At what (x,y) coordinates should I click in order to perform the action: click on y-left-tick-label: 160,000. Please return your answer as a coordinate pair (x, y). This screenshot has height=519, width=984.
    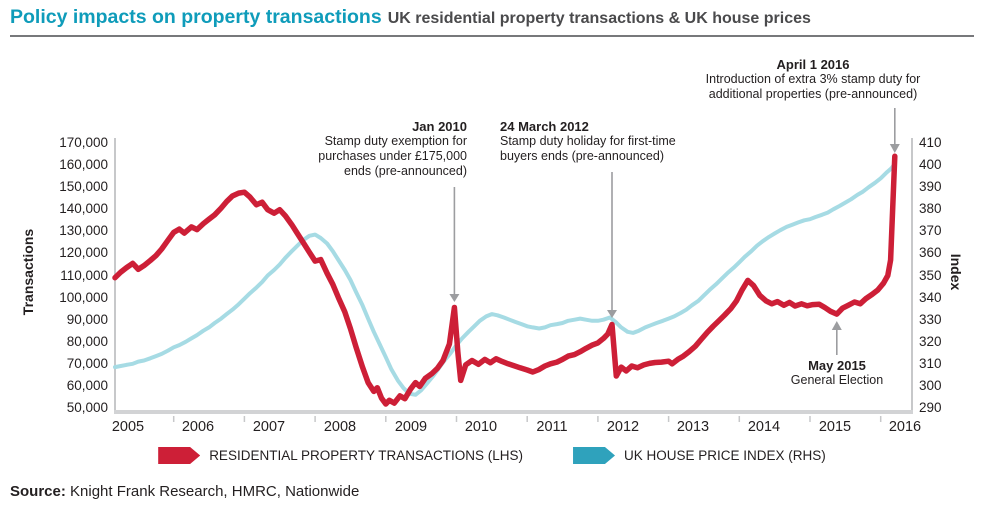
    Looking at the image, I should click on (83, 164).